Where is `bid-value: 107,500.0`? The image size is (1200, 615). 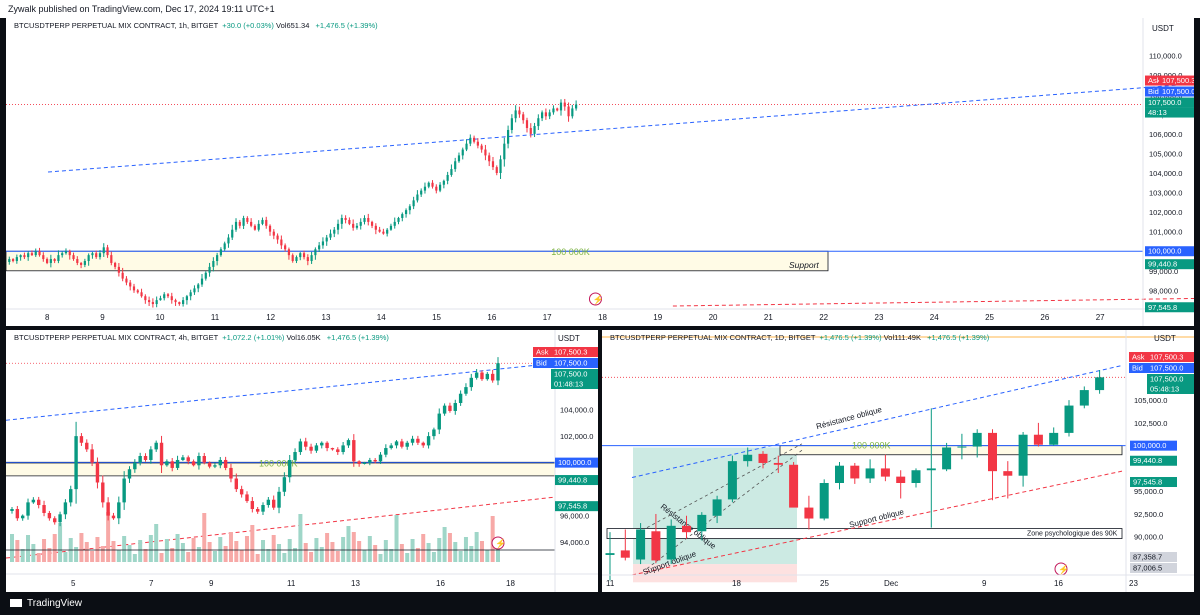
bid-value: 107,500.0 is located at coordinates (1178, 91).